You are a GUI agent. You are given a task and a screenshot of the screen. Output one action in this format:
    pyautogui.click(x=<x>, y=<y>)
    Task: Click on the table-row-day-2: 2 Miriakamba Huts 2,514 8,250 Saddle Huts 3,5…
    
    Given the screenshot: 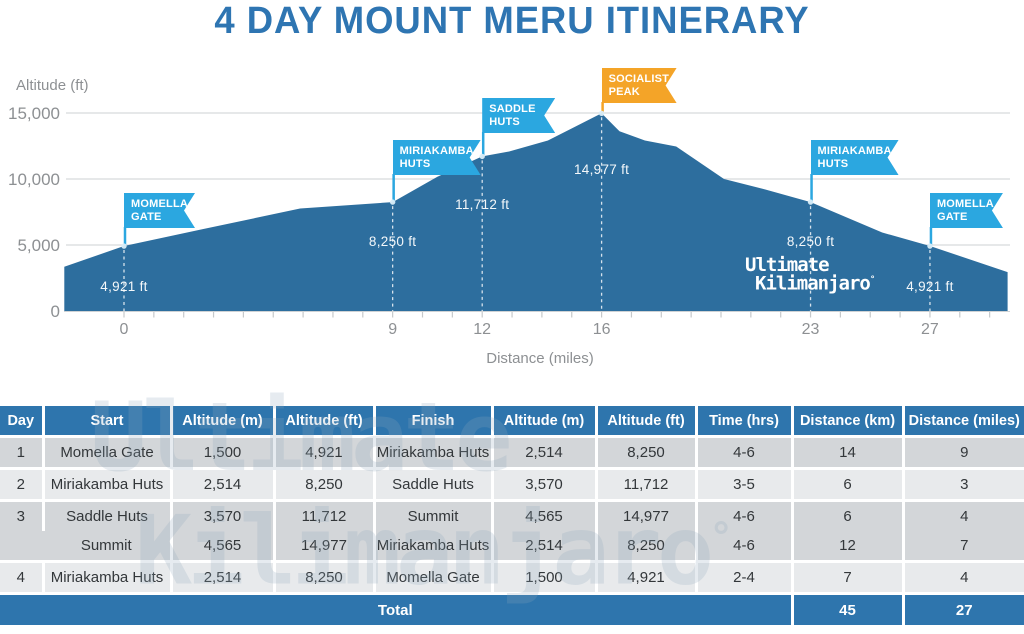 What is the action you would take?
    pyautogui.click(x=512, y=484)
    